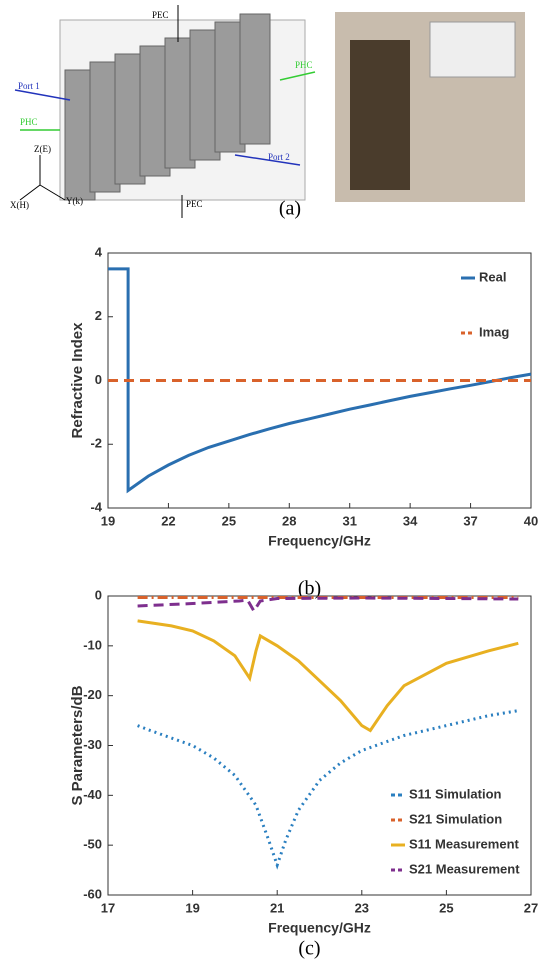 The height and width of the screenshot is (962, 539). What do you see at coordinates (349, 520) in the screenshot?
I see `x-tick-label: 31` at bounding box center [349, 520].